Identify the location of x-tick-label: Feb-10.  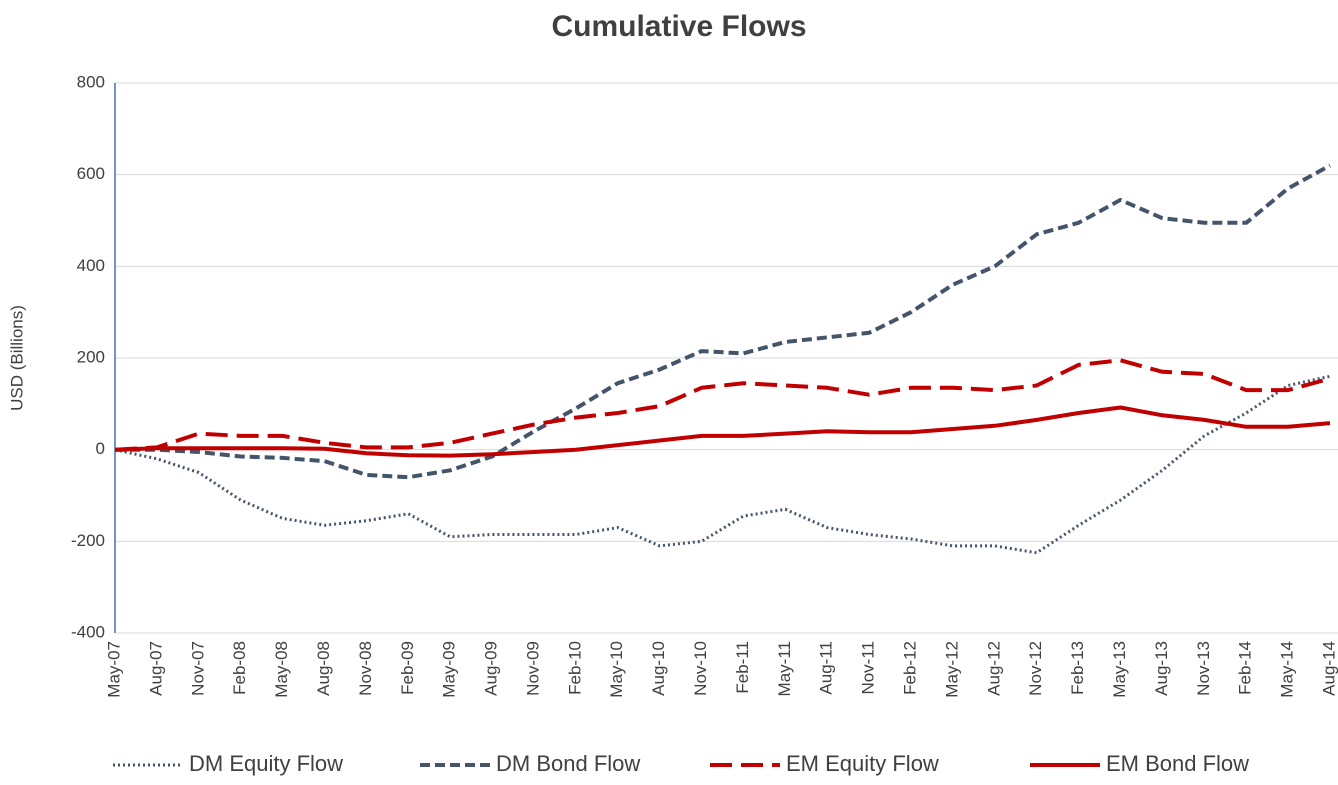
(574, 668).